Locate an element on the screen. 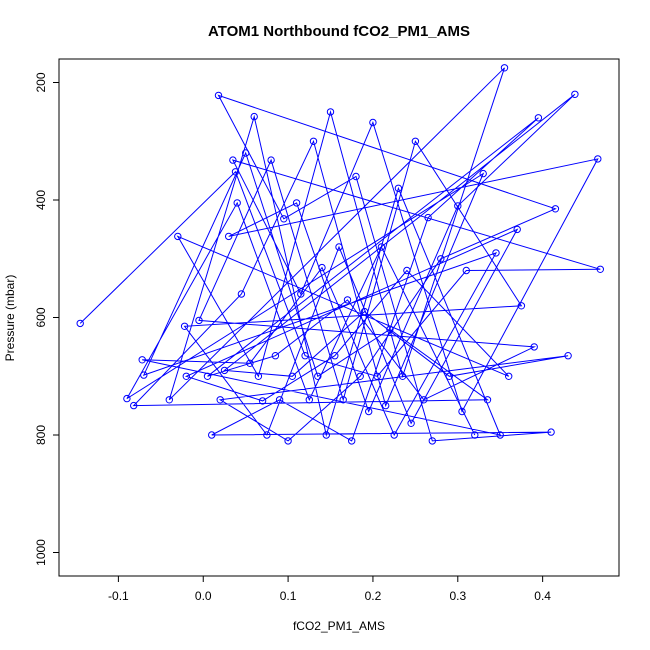  x-tick-label: 0.3 is located at coordinates (457, 596).